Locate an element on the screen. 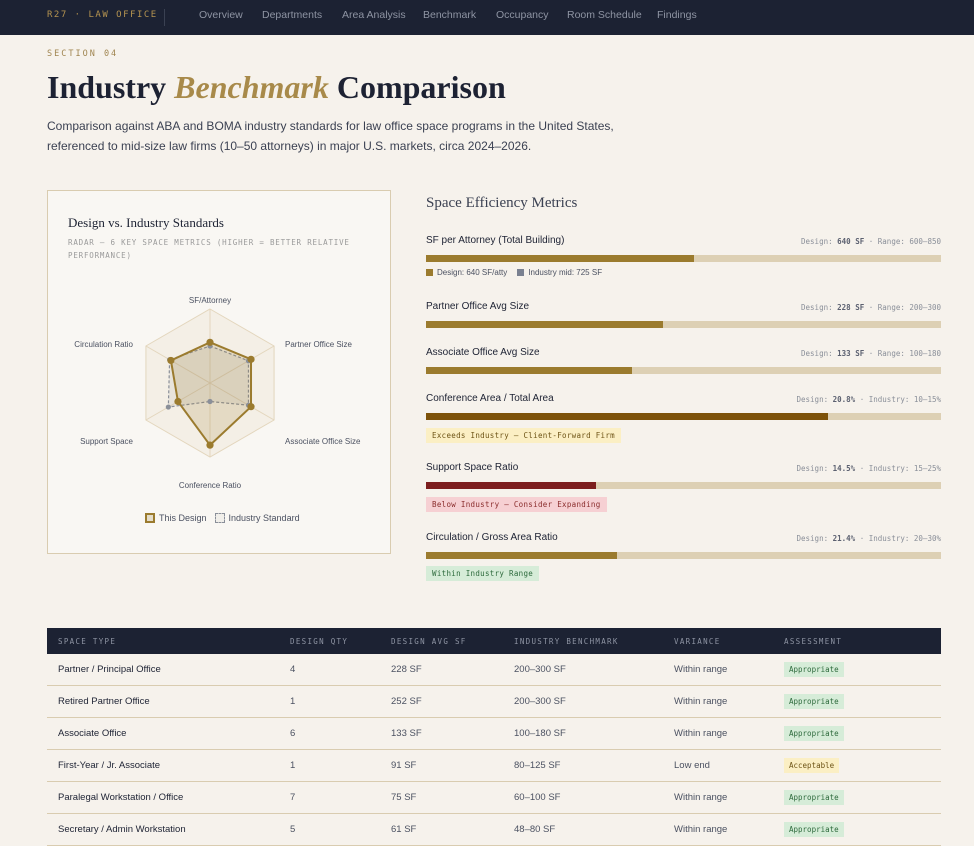 The width and height of the screenshot is (974, 846). metric-bar-circulation is located at coordinates (683, 555).